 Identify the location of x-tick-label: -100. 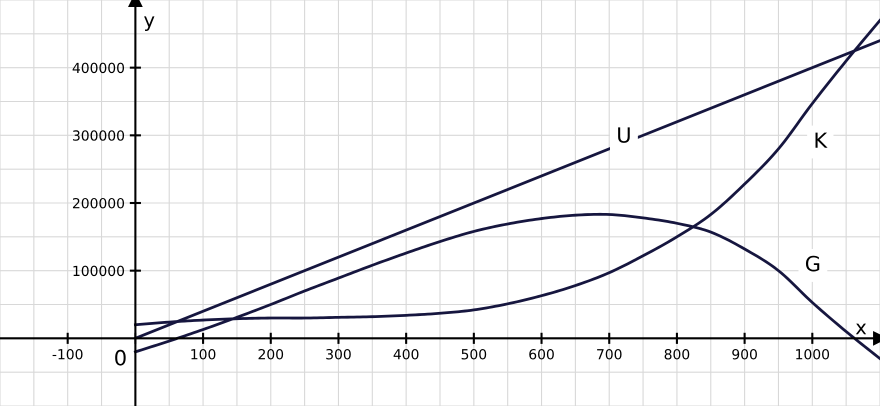
(67, 354).